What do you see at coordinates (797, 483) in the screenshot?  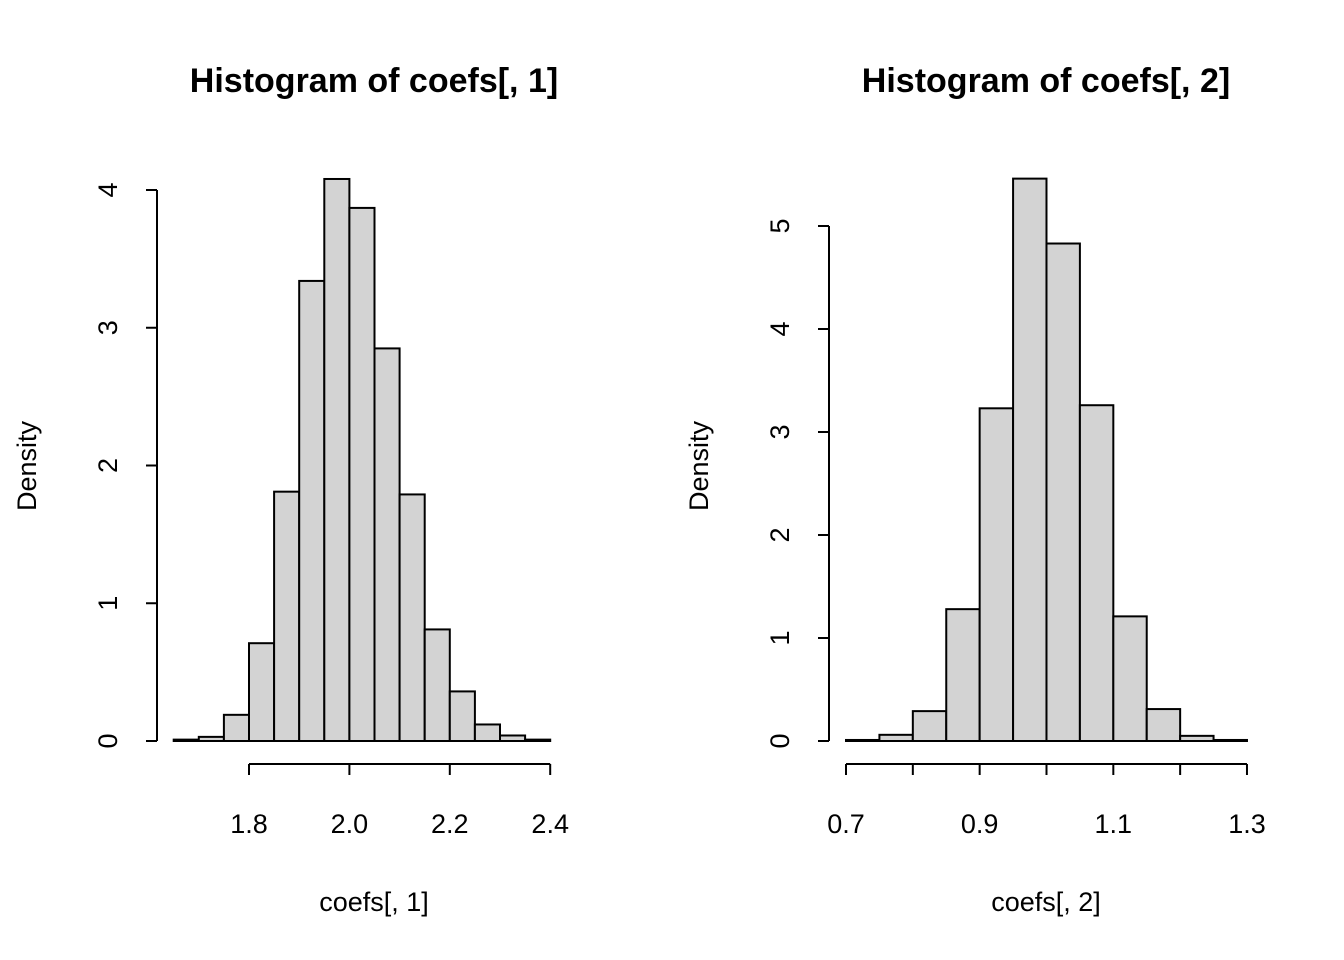 I see `y-axis-2: 0 1 2 3 4 5` at bounding box center [797, 483].